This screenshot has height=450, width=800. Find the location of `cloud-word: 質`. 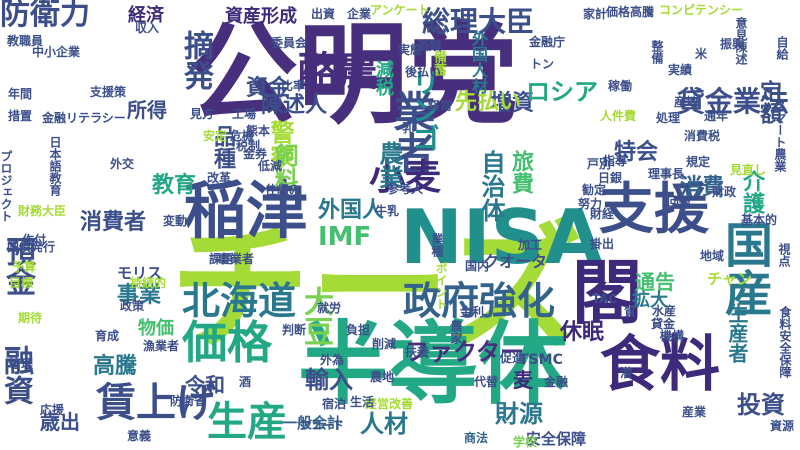

cloud-word: 質 is located at coordinates (630, 312).